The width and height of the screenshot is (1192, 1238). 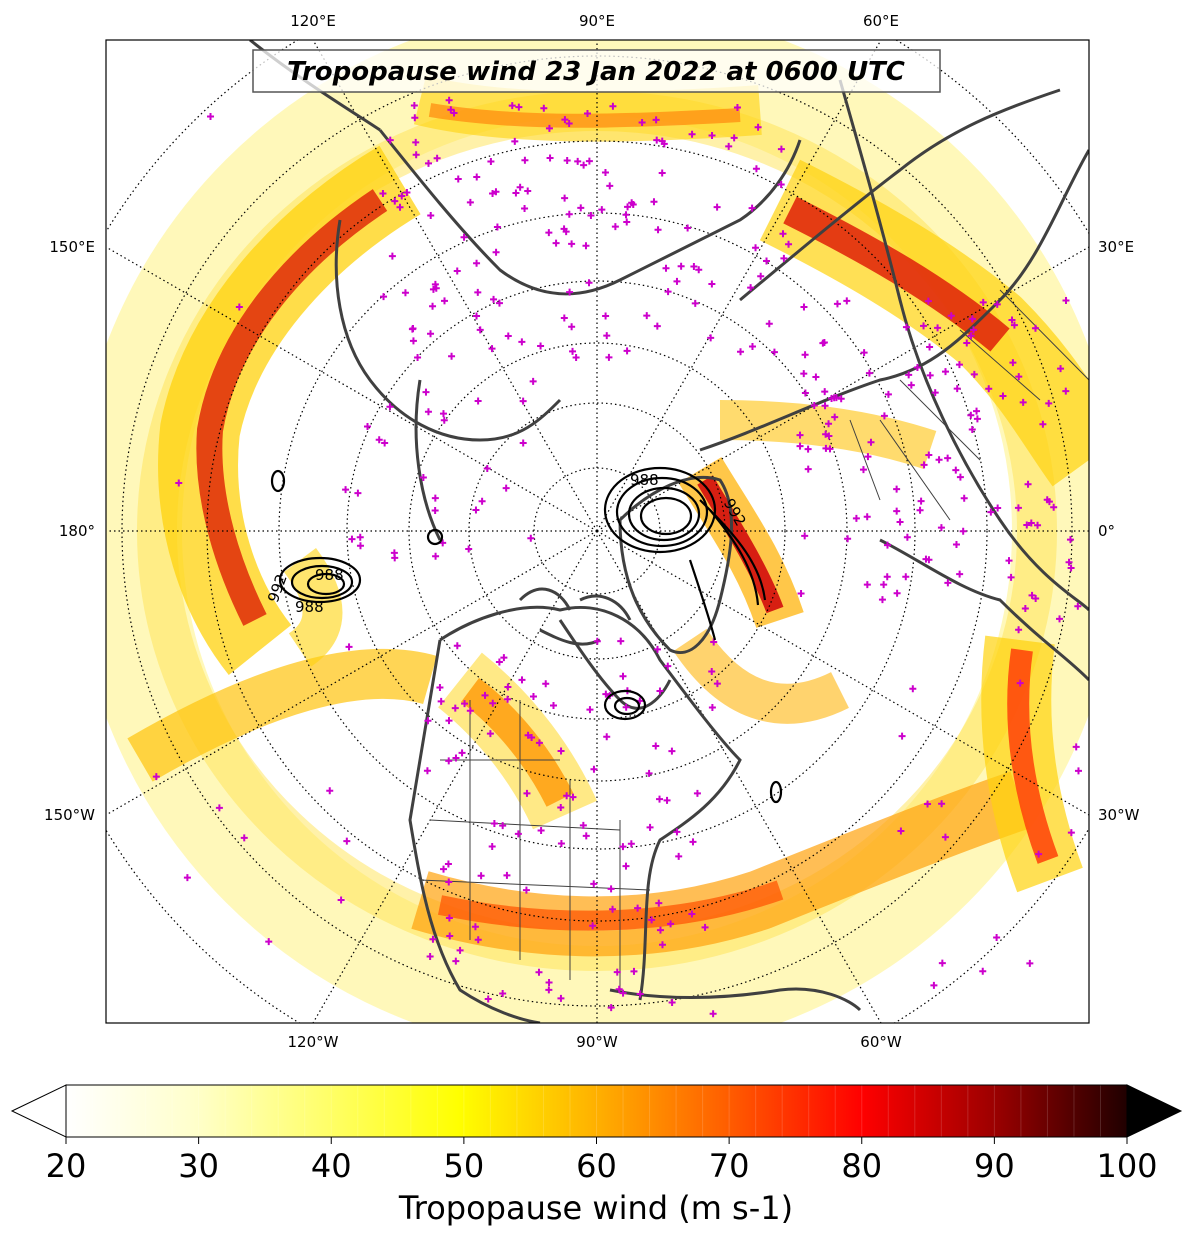 I want to click on map-title: Tropopause wind 23 Jan 2022 at 0600 UTC, so click(x=596, y=72).